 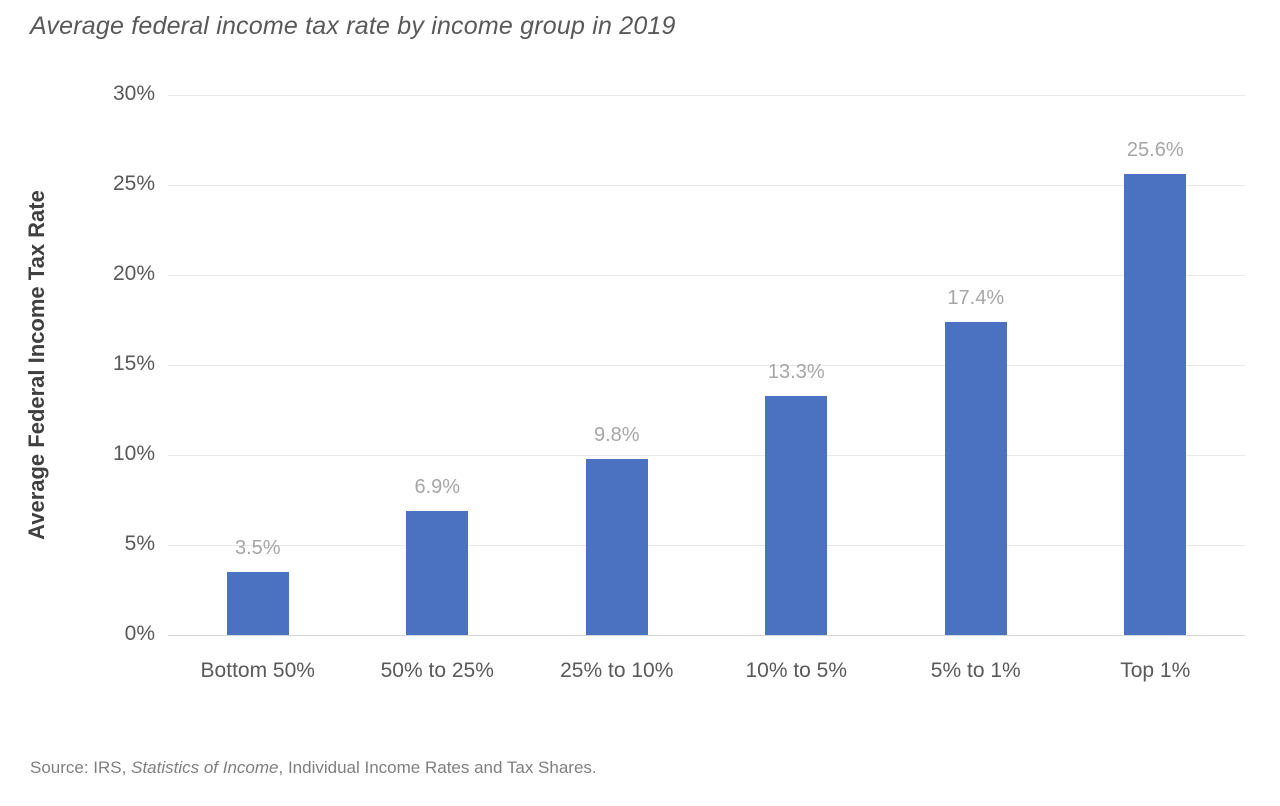 What do you see at coordinates (205, 767) in the screenshot?
I see `source-publication: Statistics of Income` at bounding box center [205, 767].